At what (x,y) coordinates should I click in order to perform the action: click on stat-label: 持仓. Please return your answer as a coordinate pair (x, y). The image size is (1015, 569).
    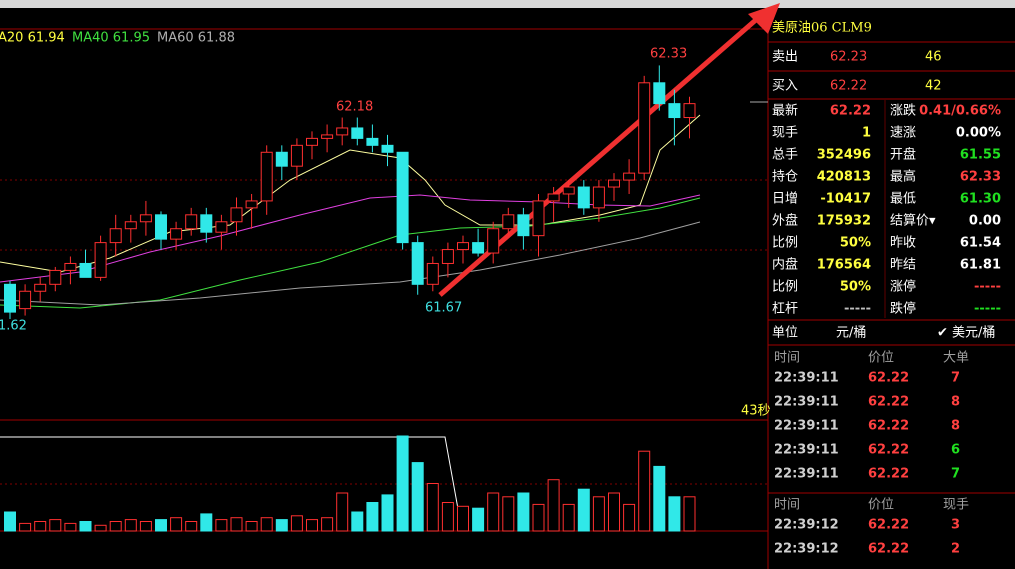
    Looking at the image, I should click on (785, 177).